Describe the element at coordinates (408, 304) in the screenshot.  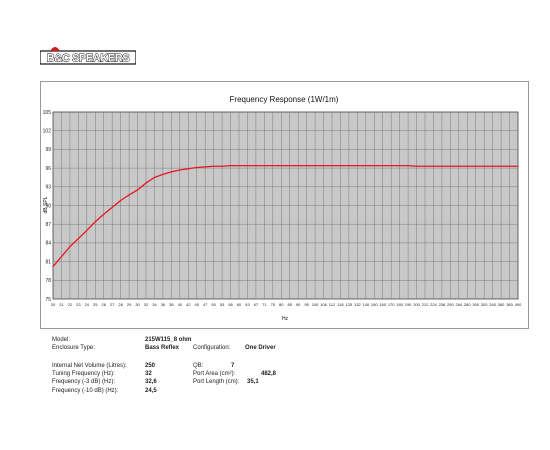
I see `x-tick-label: 190` at that location.